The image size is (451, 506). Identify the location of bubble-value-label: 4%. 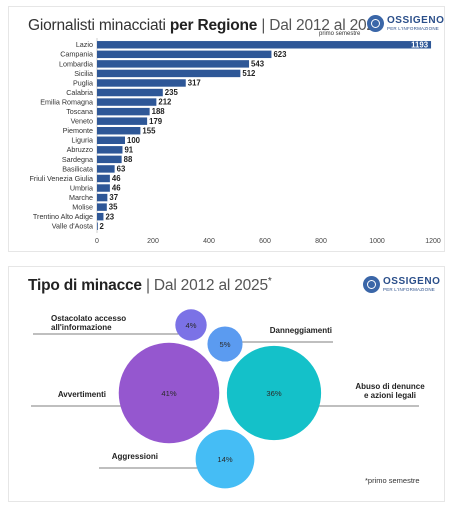
(191, 325).